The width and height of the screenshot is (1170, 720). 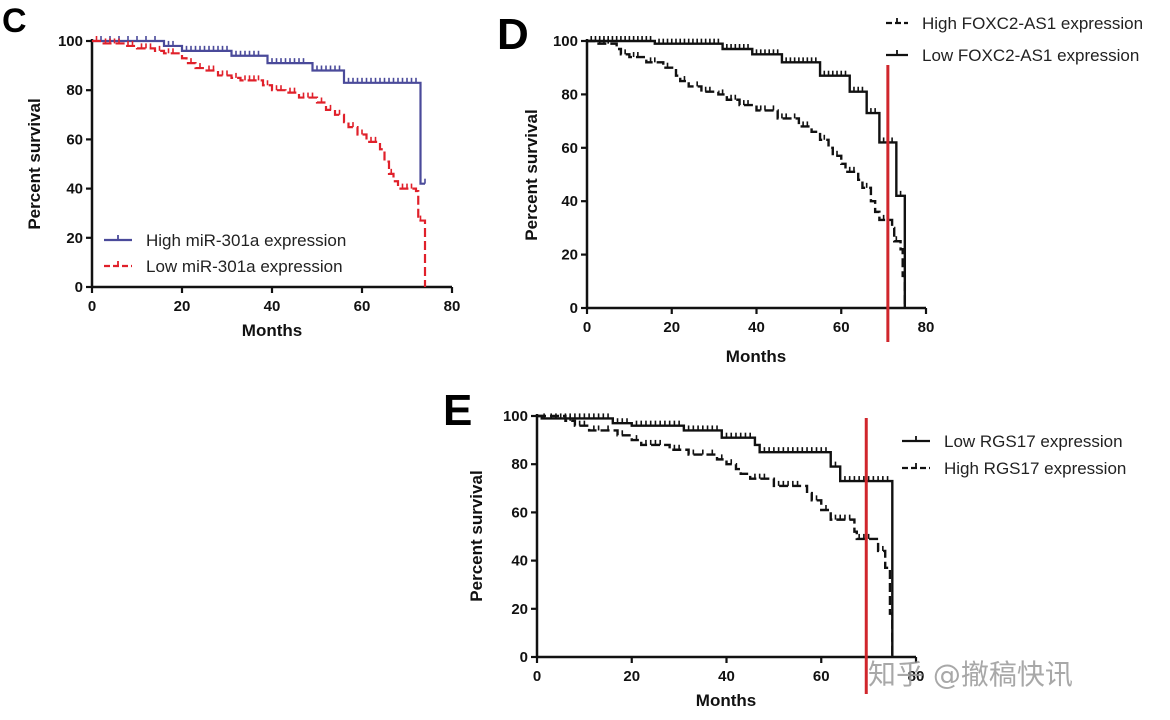 I want to click on legend-item: Low FOXC2-AS1 expression, so click(x=1012, y=55).